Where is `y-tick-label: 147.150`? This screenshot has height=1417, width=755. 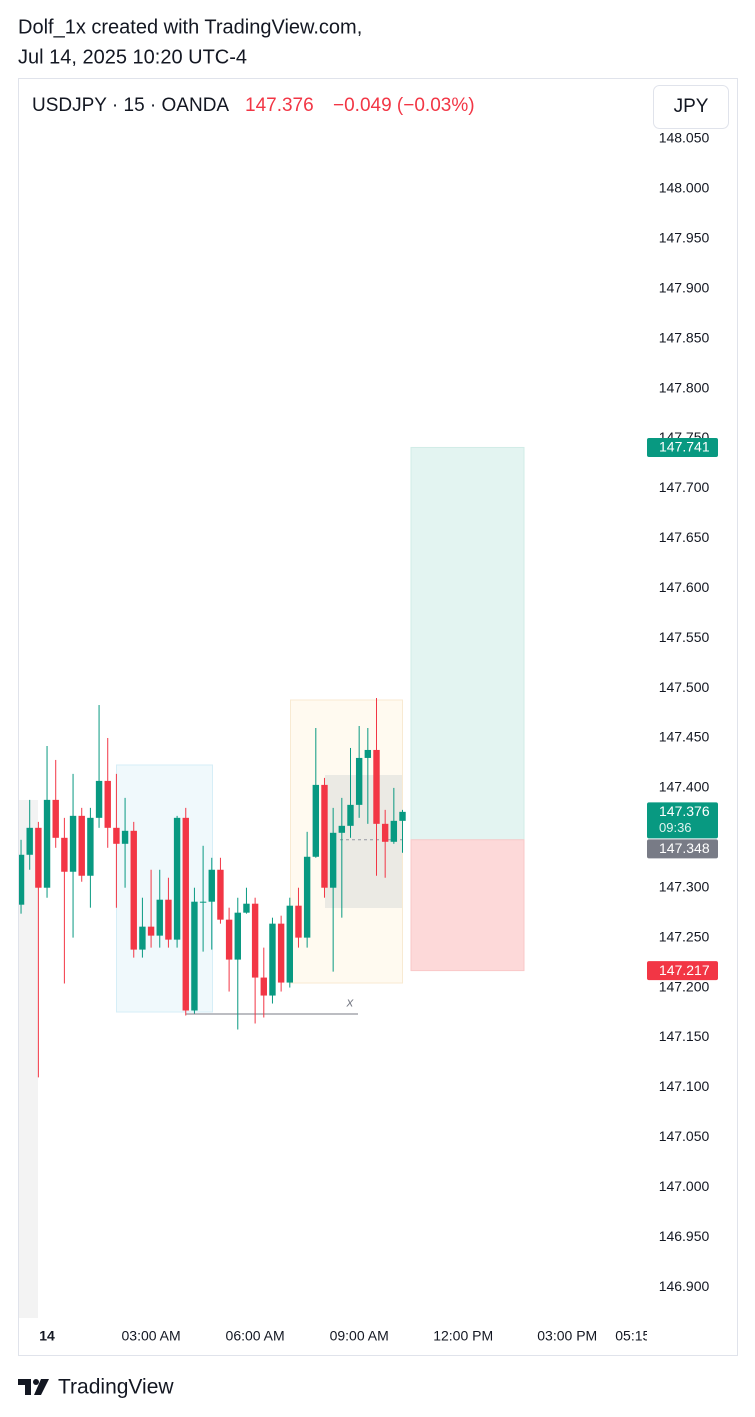
y-tick-label: 147.150 is located at coordinates (684, 1036).